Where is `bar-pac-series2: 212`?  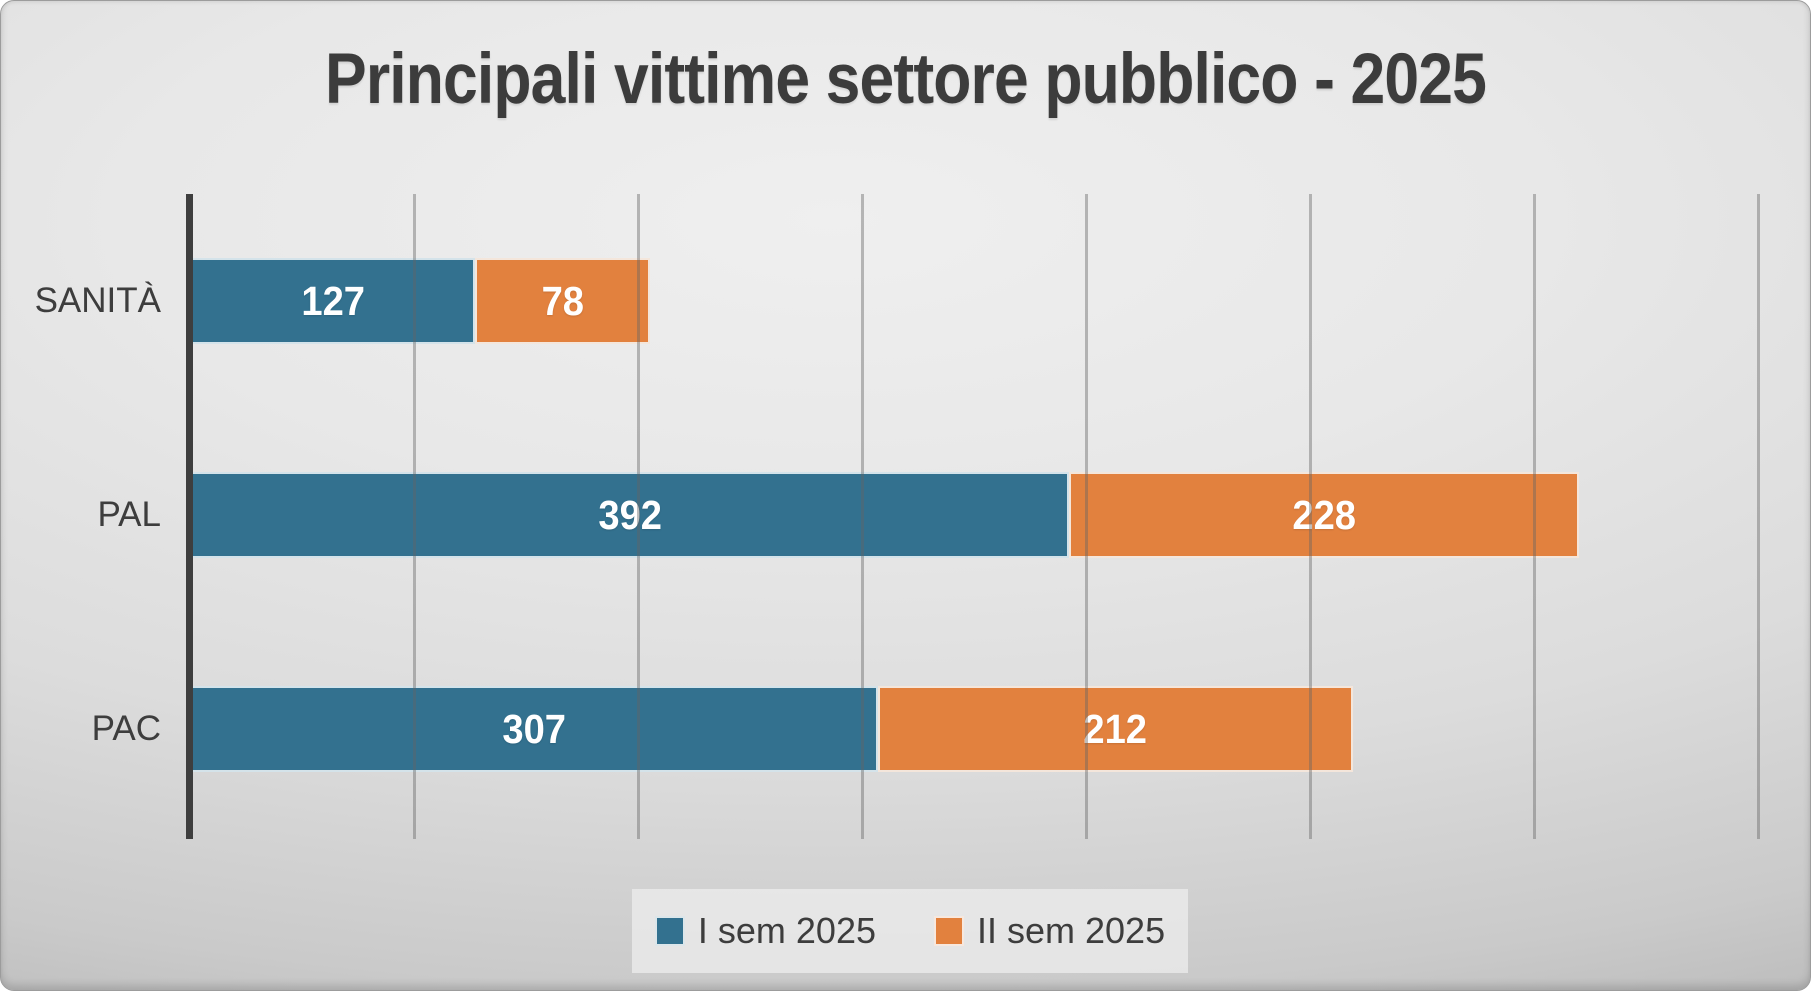
bar-pac-series2: 212 is located at coordinates (1115, 729).